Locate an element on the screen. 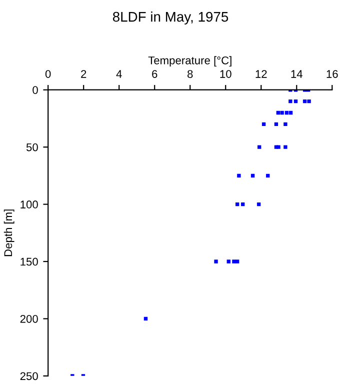 This screenshot has height=384, width=341. y-tick-label: 100 is located at coordinates (29, 204).